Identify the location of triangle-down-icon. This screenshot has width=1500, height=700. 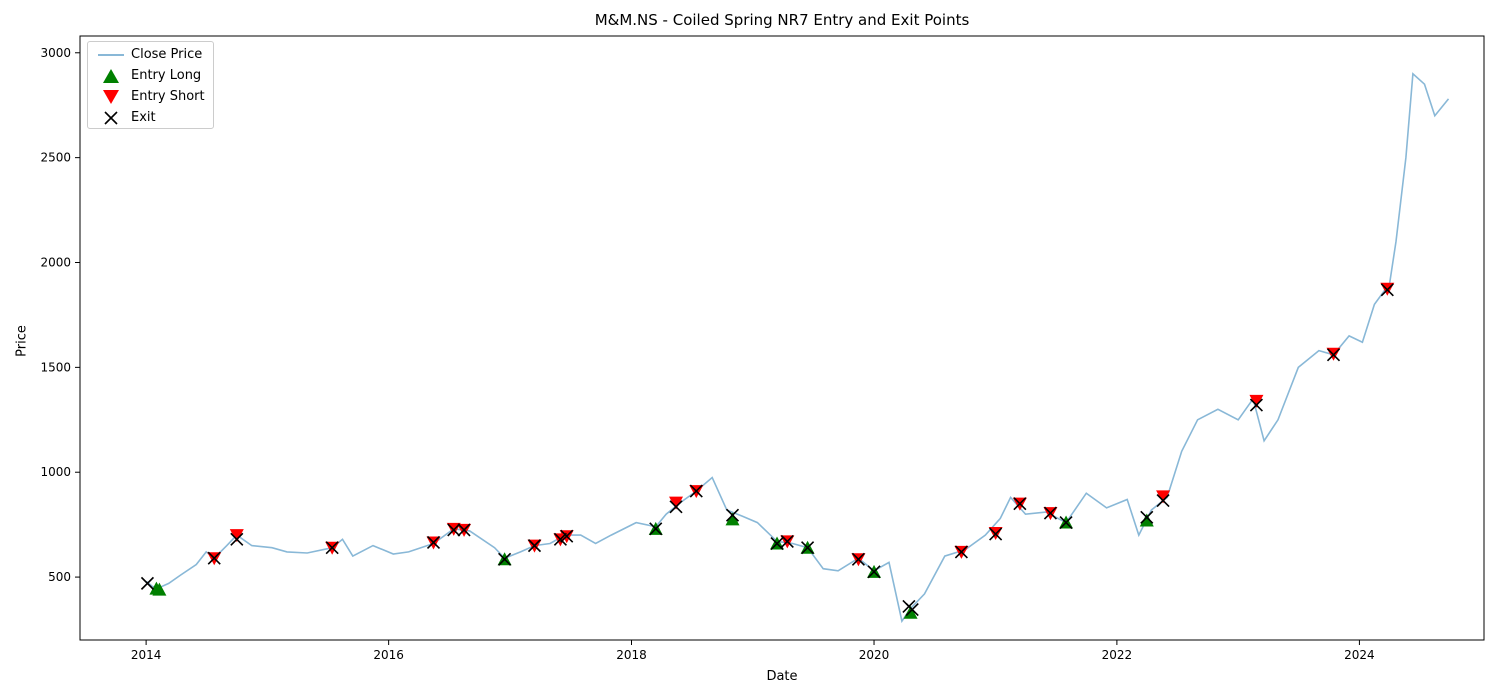
(111, 97).